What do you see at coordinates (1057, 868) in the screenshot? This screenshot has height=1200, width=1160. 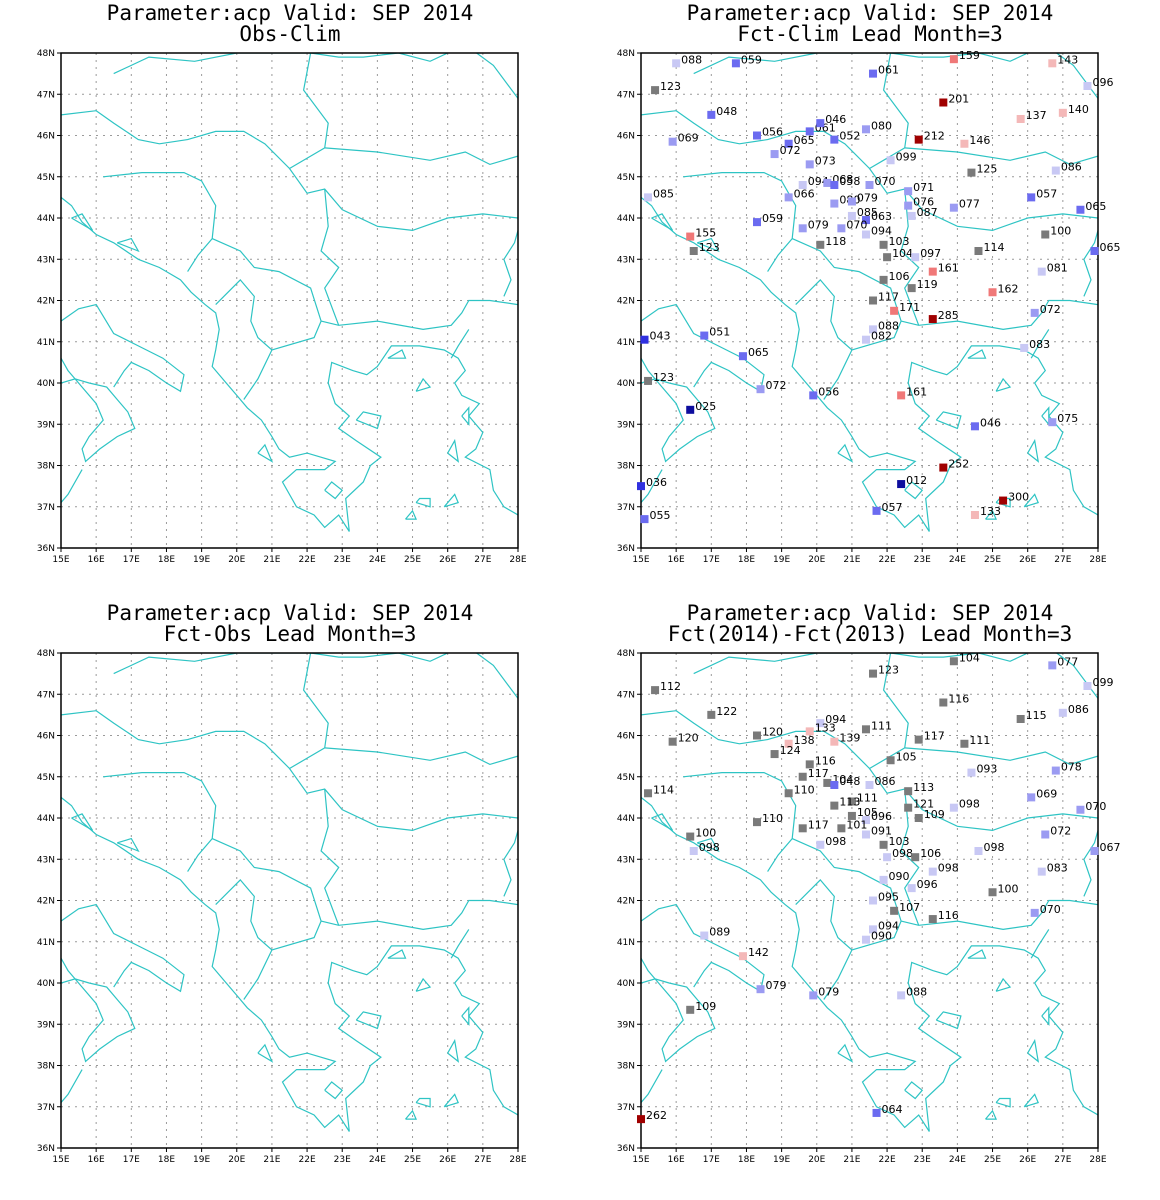 I see `station-value-label: 083` at bounding box center [1057, 868].